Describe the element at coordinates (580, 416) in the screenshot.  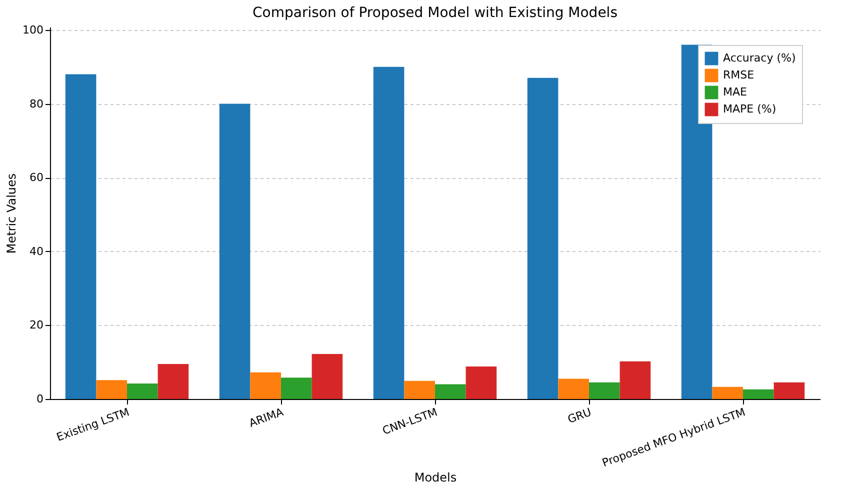
I see `x-tick-label: GRU` at that location.